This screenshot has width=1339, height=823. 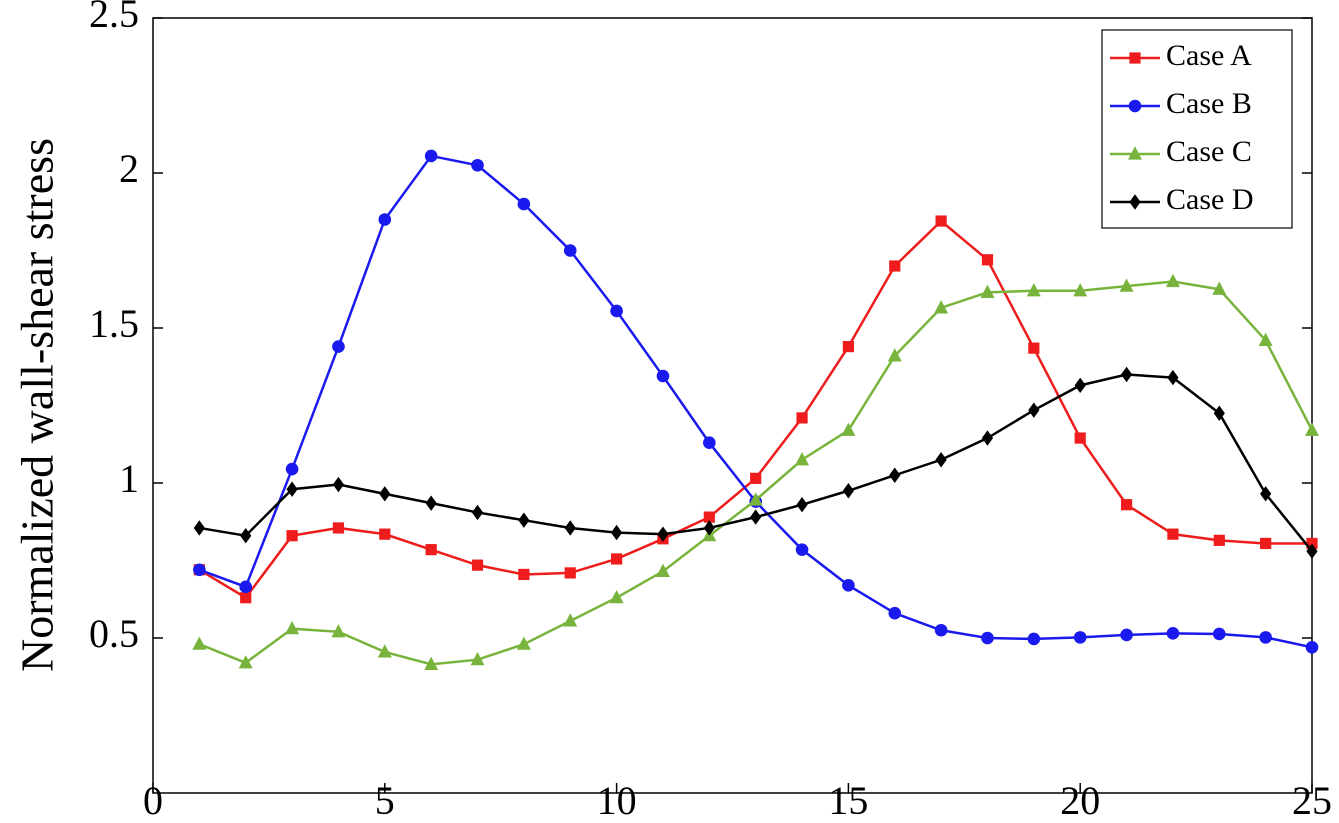 What do you see at coordinates (1312, 800) in the screenshot?
I see `x-tick-label: 25` at bounding box center [1312, 800].